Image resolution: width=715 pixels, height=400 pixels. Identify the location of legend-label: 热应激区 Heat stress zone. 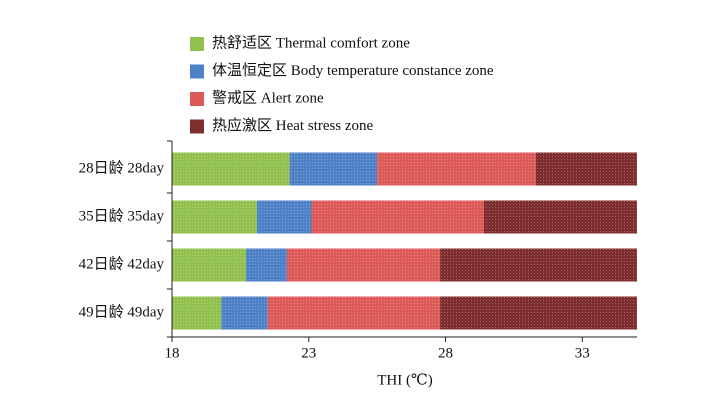
(293, 125).